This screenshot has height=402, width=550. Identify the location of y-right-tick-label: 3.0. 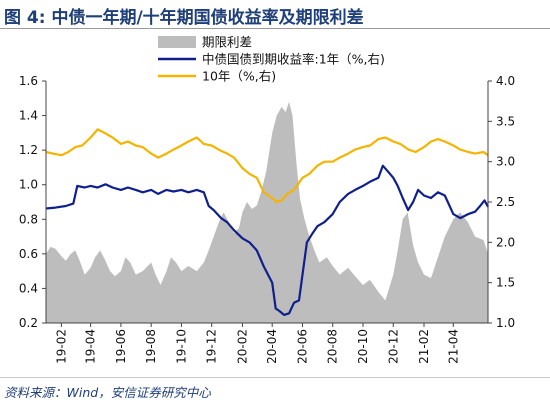
(505, 162).